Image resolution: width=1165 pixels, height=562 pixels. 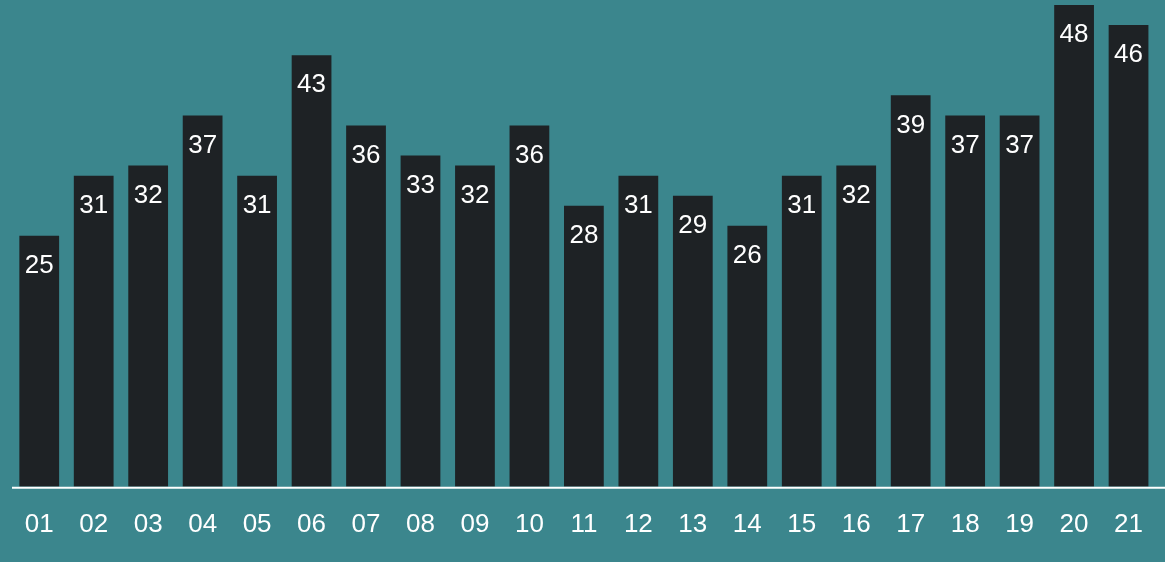 What do you see at coordinates (638, 522) in the screenshot?
I see `x-tick-label: 12` at bounding box center [638, 522].